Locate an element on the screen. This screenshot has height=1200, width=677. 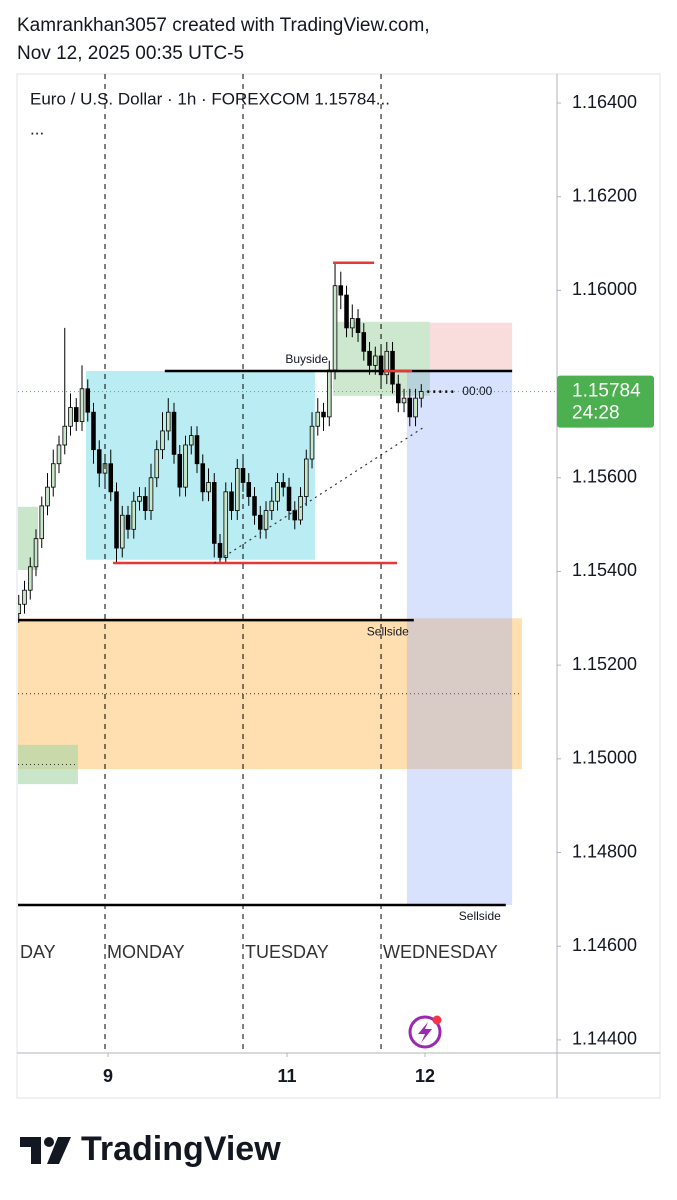
price-badge-value: 1.15784 is located at coordinates (606, 391).